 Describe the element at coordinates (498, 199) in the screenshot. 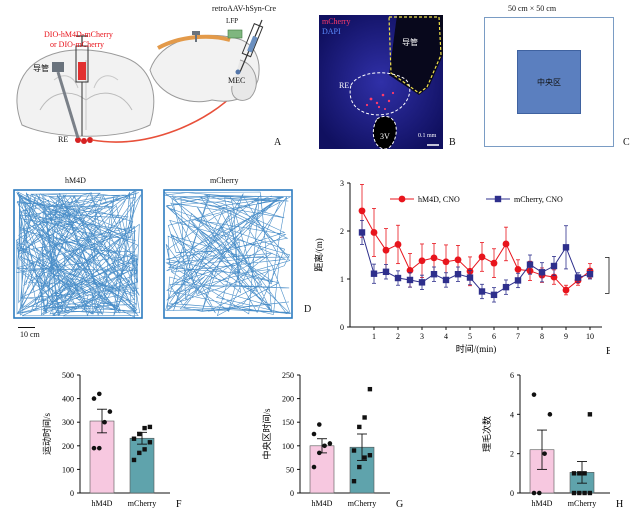

I see `legend-marker` at that location.